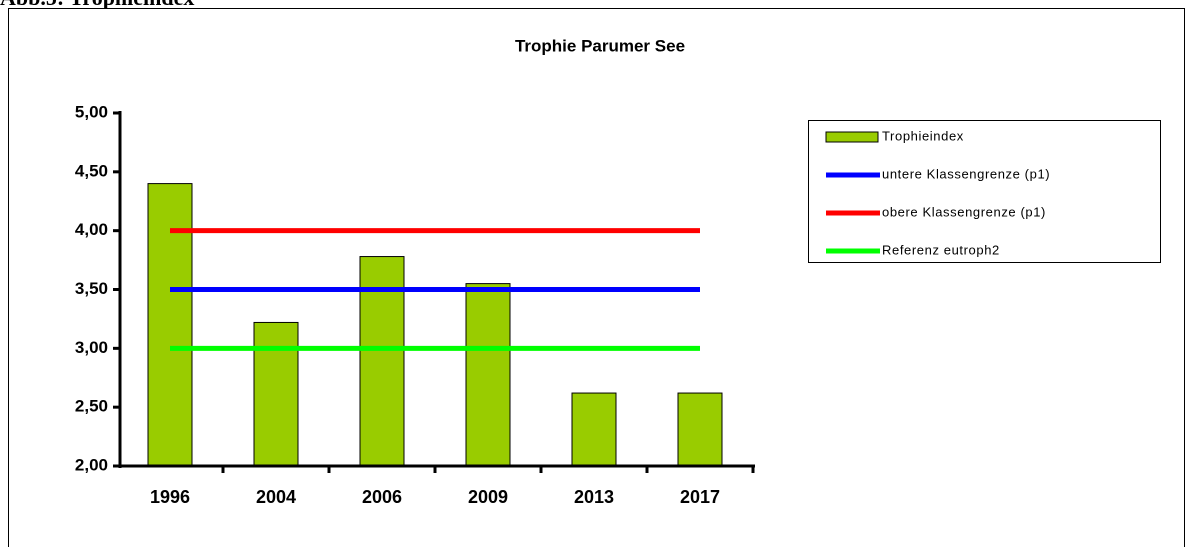 This screenshot has width=1193, height=547. What do you see at coordinates (964, 211) in the screenshot?
I see `legend-label: obere Klassengrenze (p1)` at bounding box center [964, 211].